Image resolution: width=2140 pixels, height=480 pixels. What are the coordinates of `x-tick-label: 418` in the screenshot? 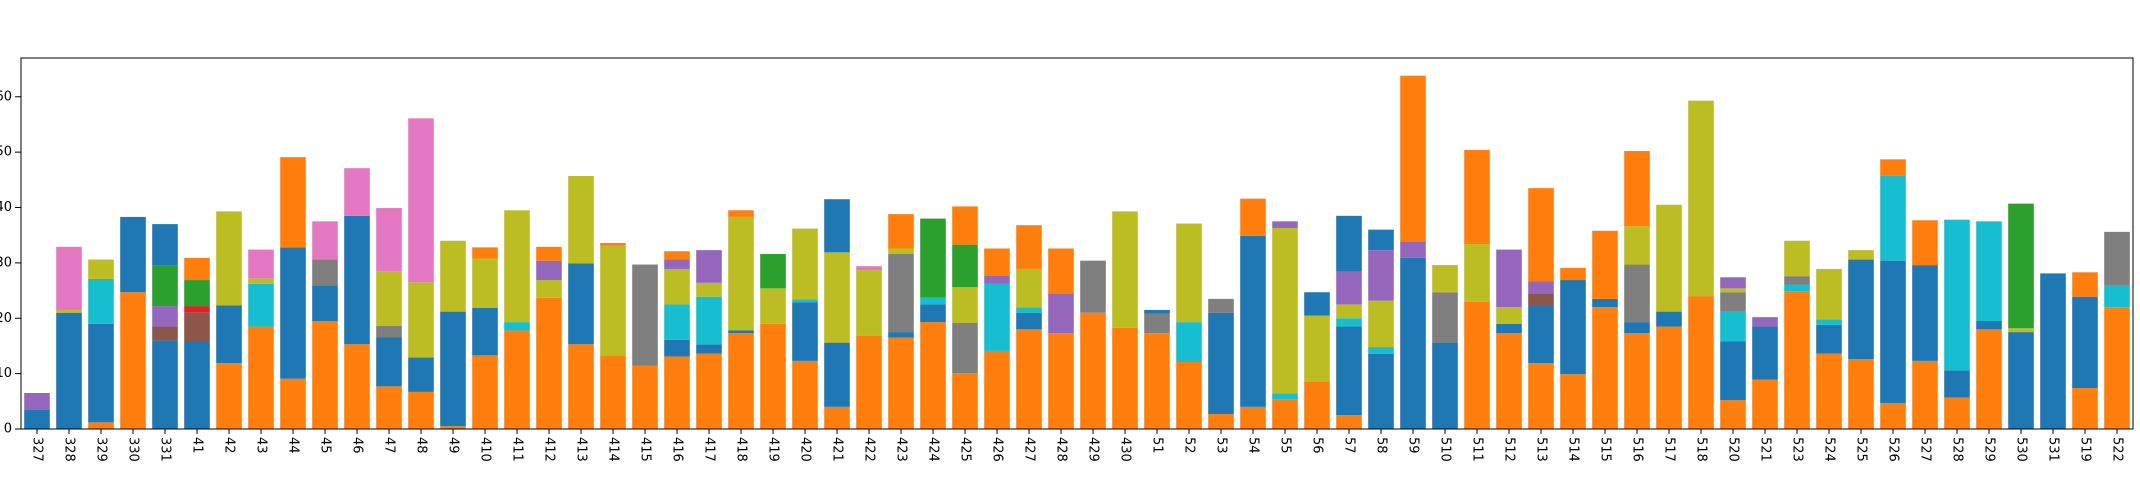 It's located at (741, 449).